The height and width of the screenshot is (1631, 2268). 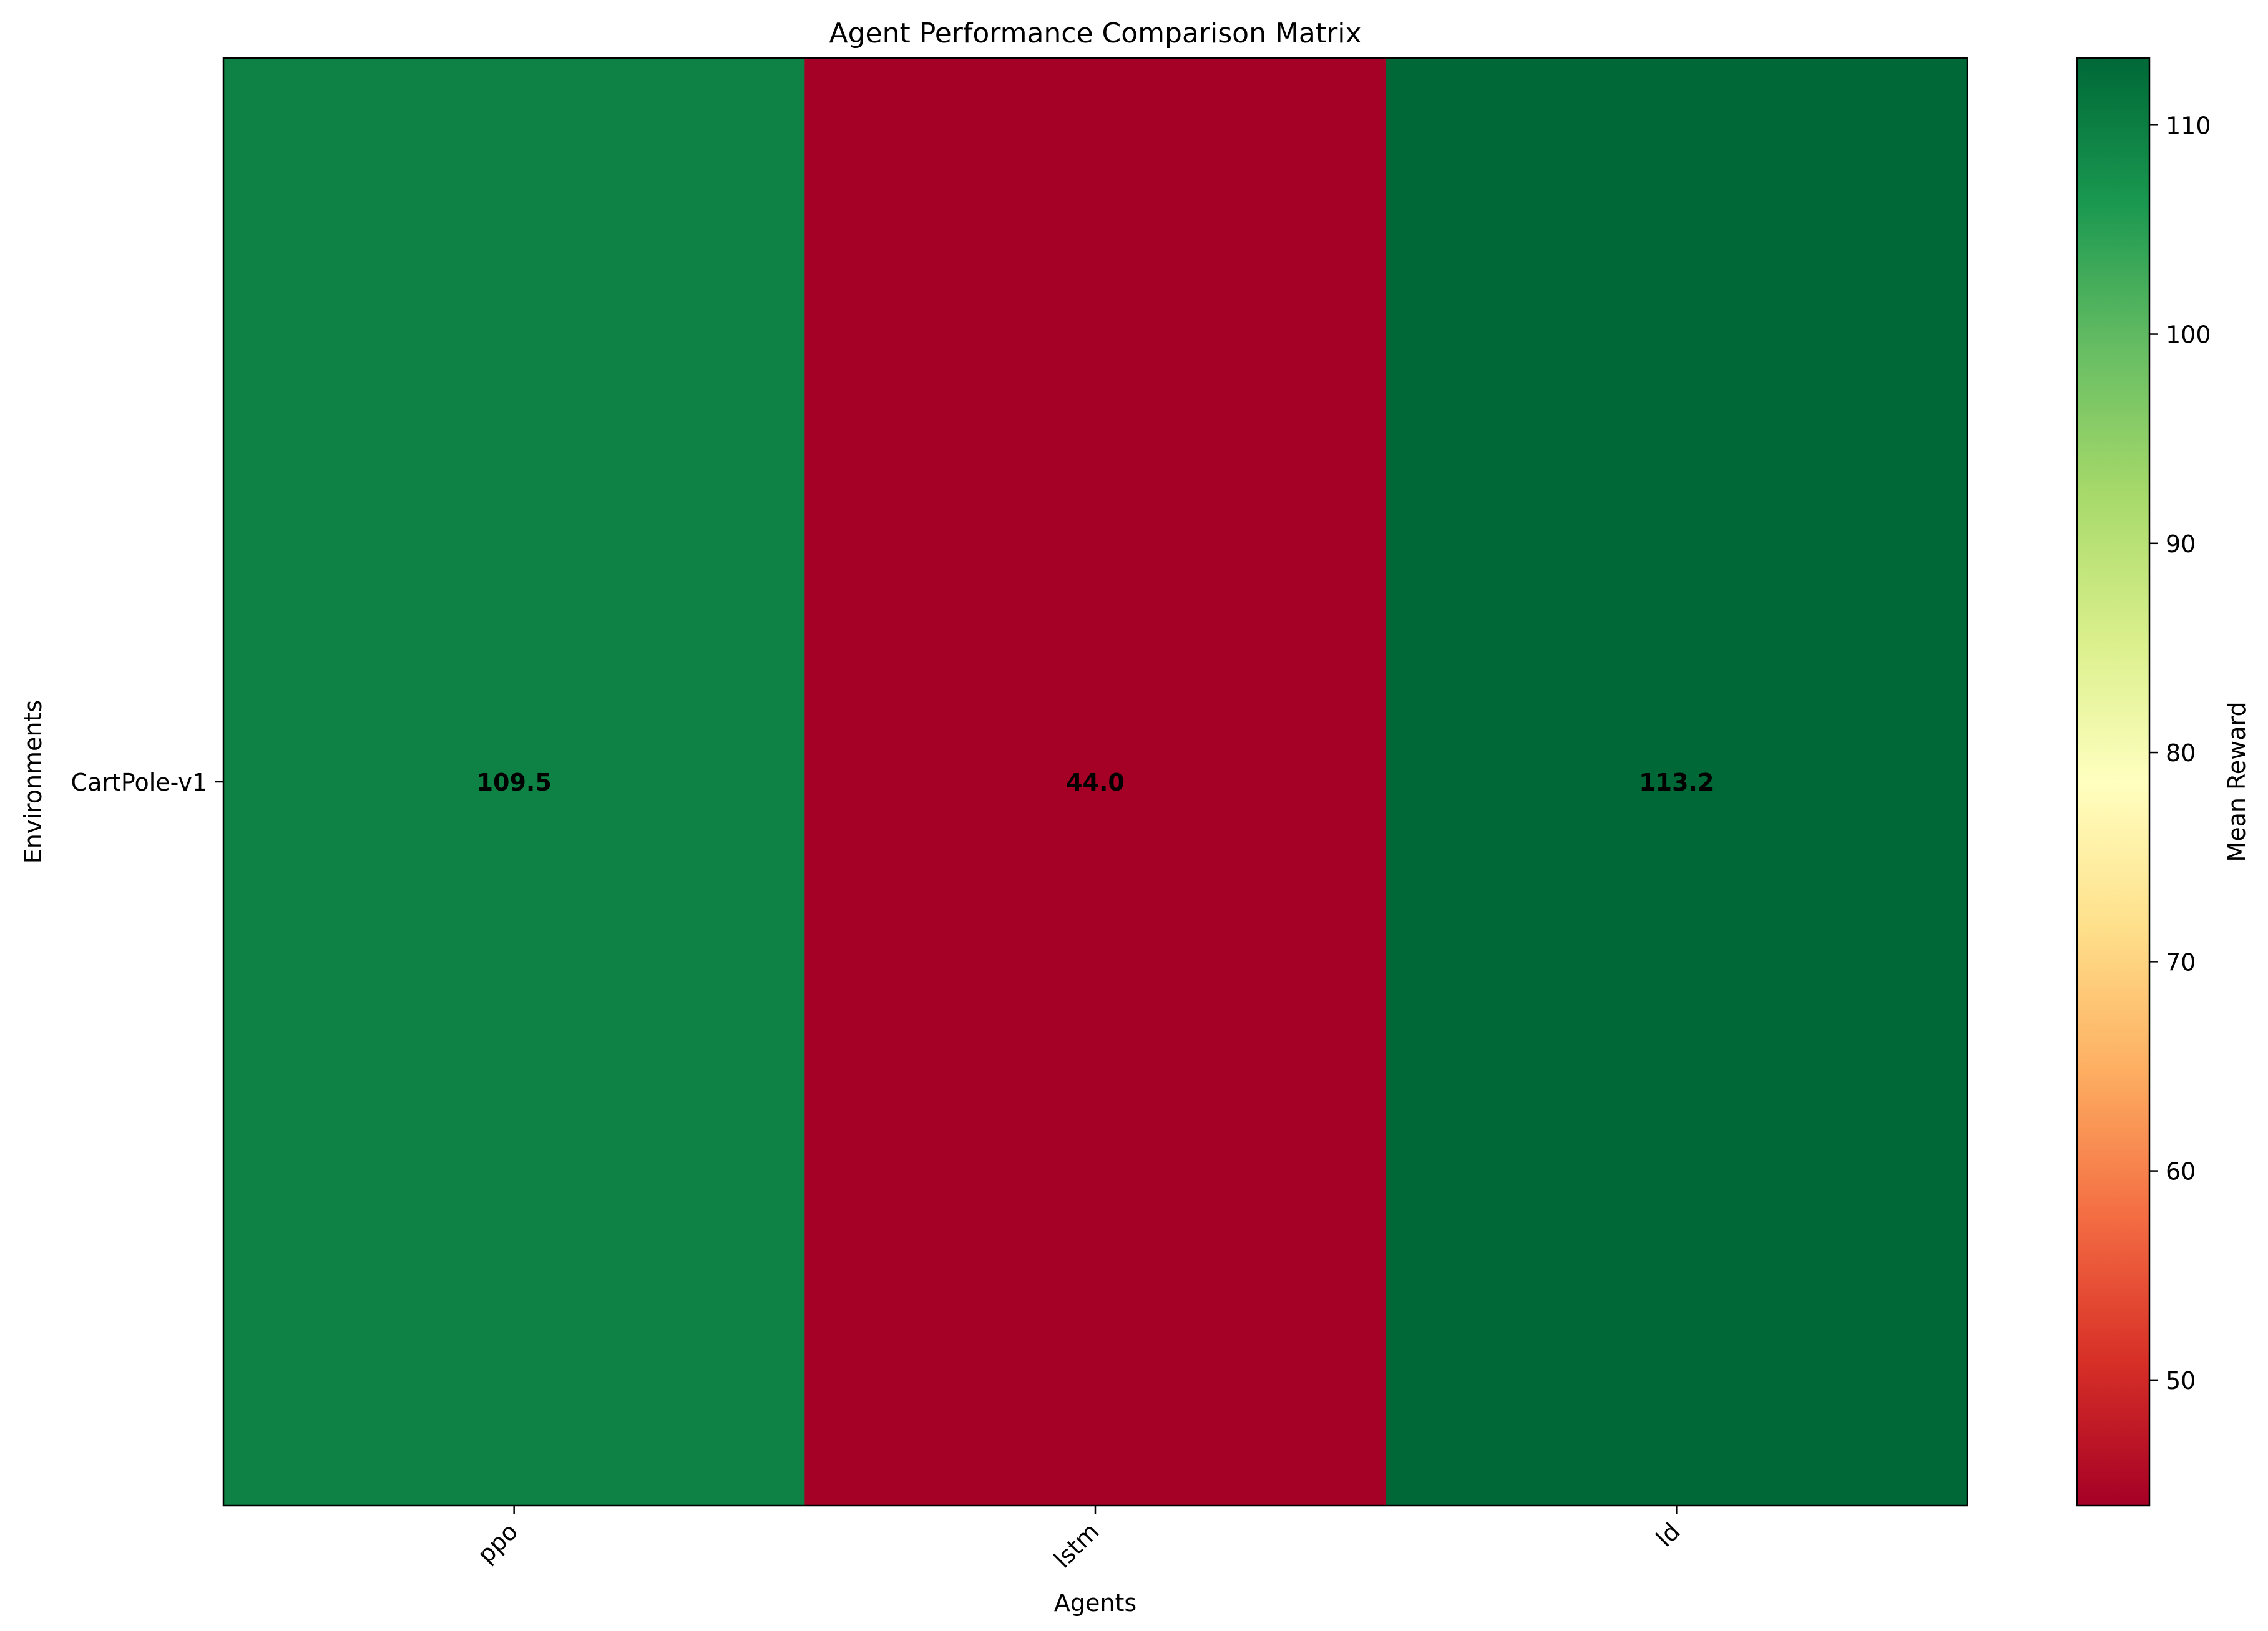 I want to click on colorbar-tick-label: 70, so click(x=2181, y=962).